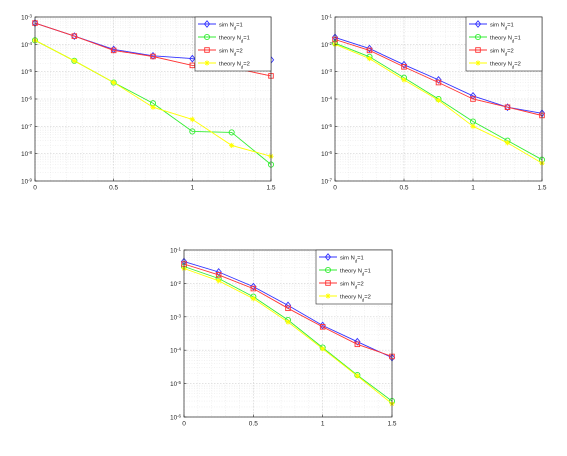 Image resolution: width=567 pixels, height=456 pixels. I want to click on axes-box, so click(288, 333).